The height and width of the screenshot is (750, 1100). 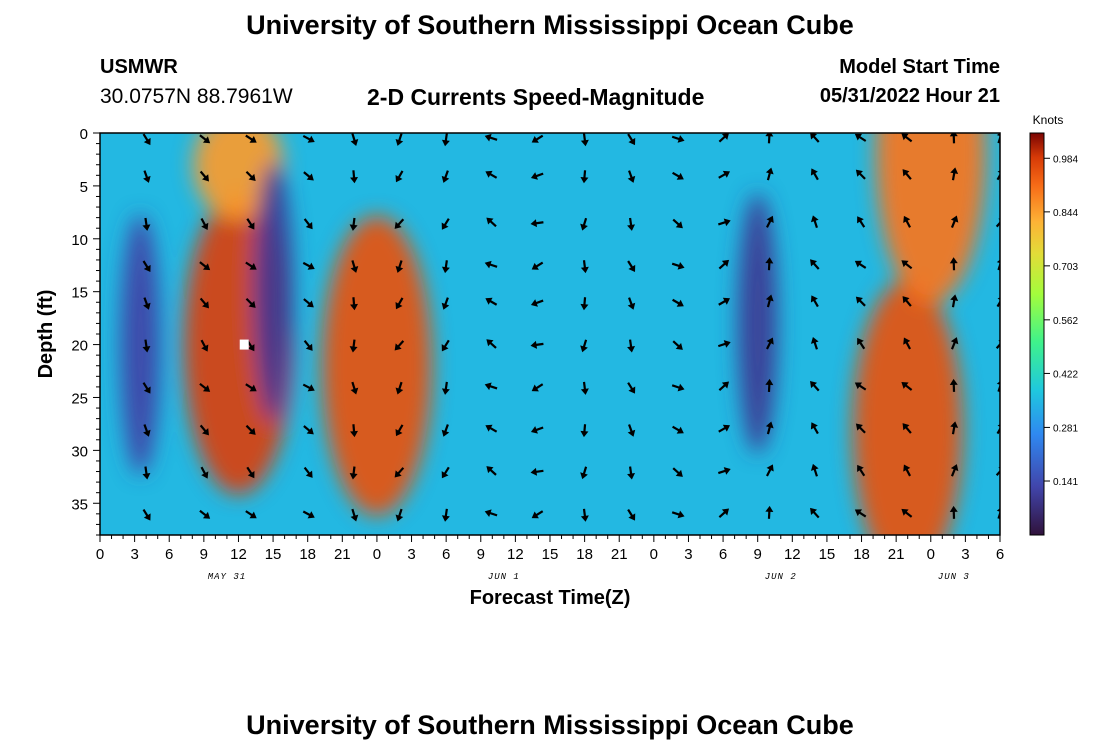 I want to click on x-axis-label: Forecast Time(Z), so click(x=550, y=598).